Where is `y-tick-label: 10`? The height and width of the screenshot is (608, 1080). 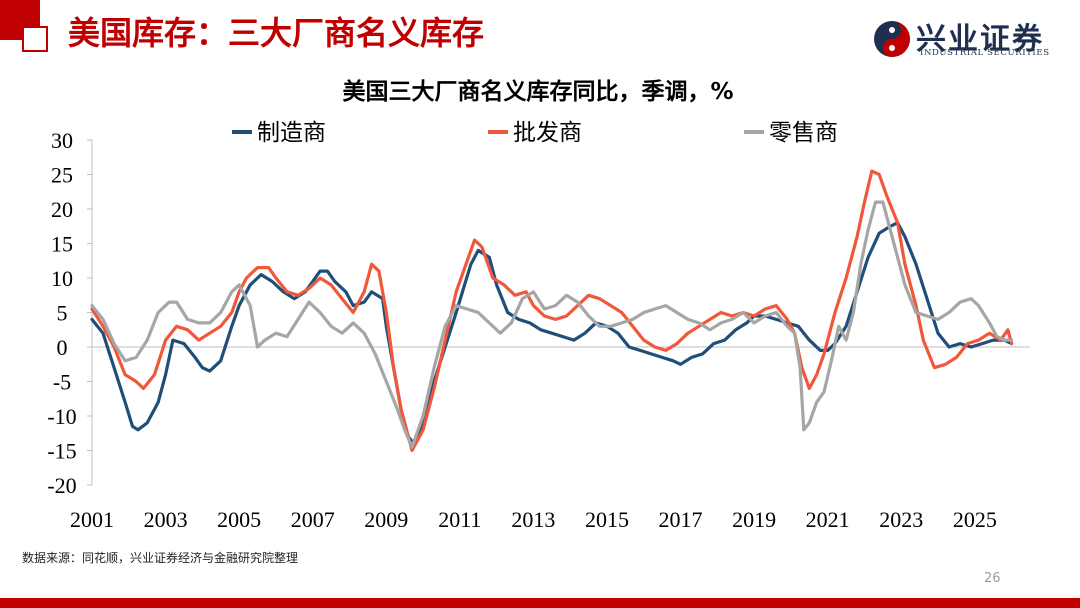
y-tick-label: 10 is located at coordinates (62, 278).